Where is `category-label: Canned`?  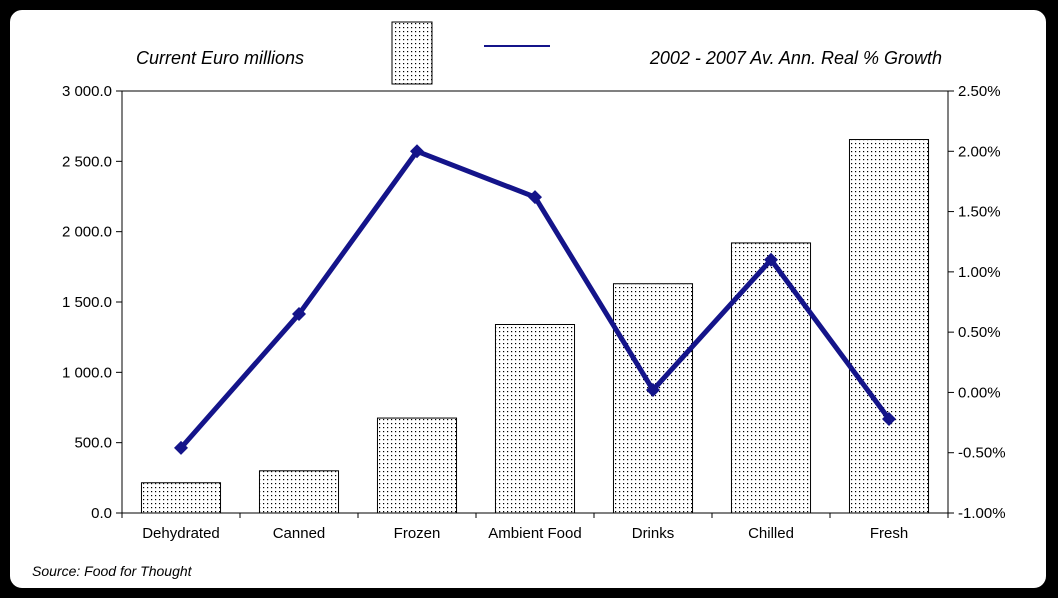 category-label: Canned is located at coordinates (299, 533).